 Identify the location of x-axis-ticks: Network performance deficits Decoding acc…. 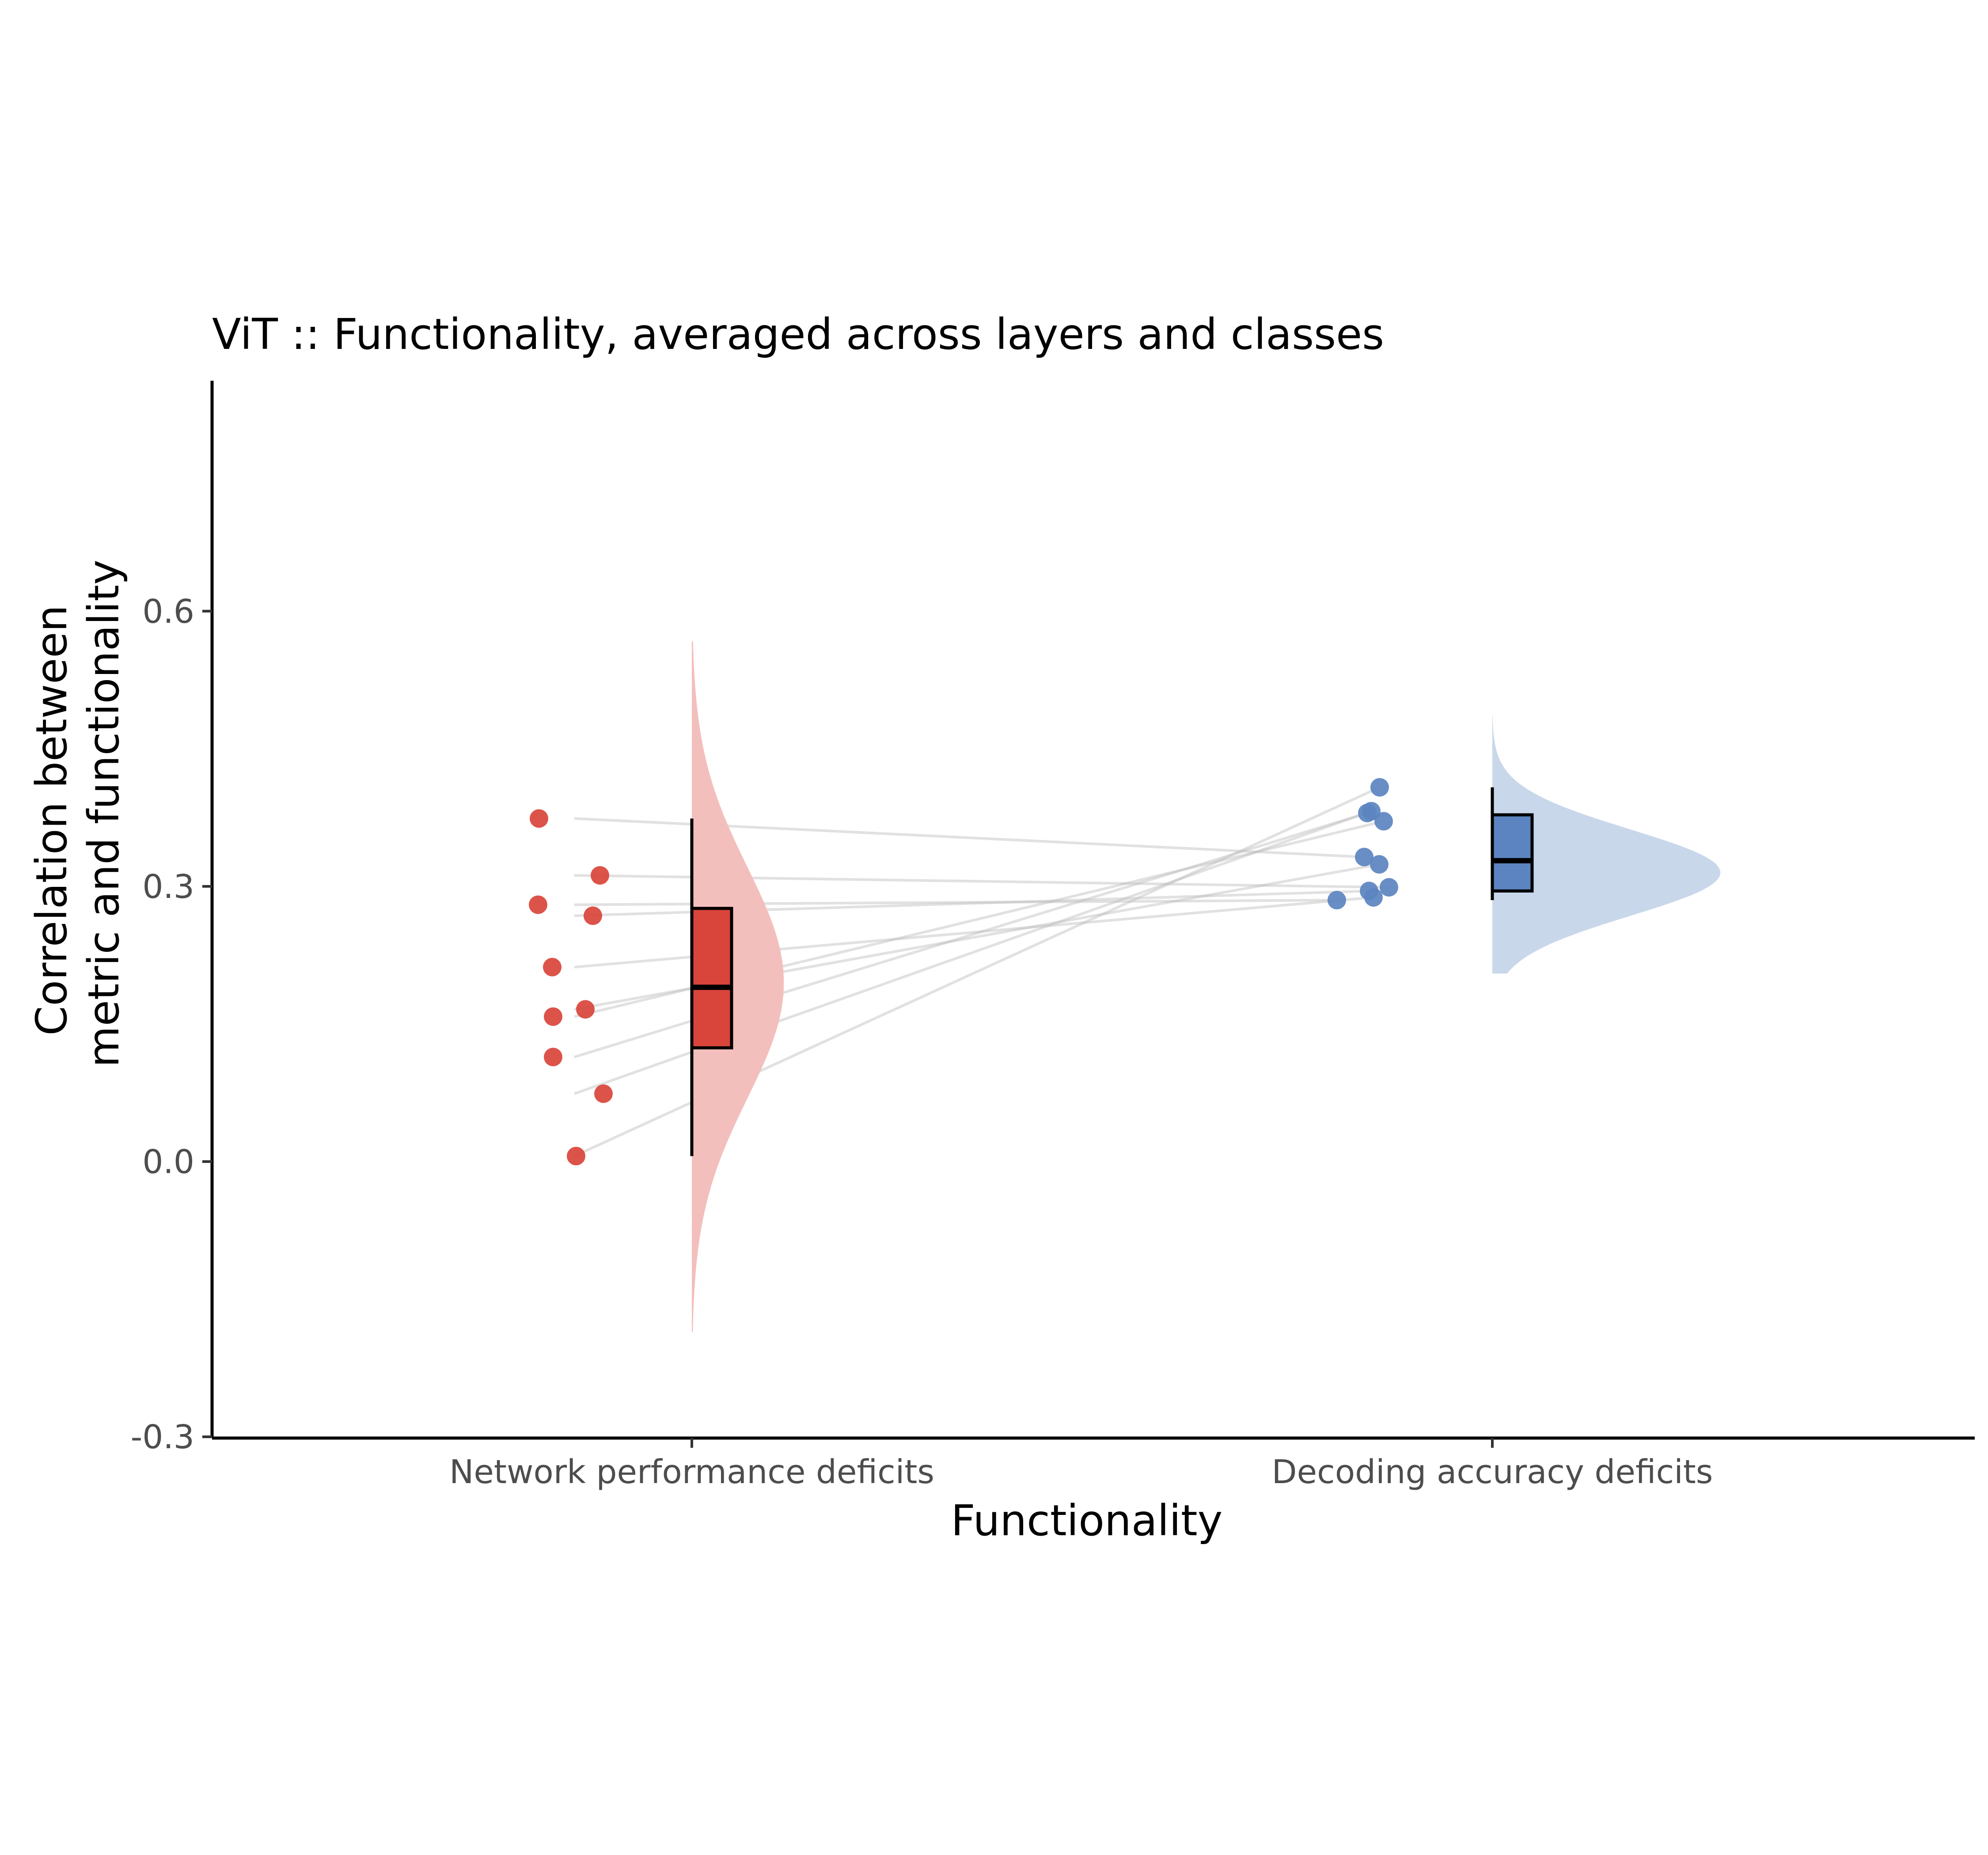
(1081, 1464).